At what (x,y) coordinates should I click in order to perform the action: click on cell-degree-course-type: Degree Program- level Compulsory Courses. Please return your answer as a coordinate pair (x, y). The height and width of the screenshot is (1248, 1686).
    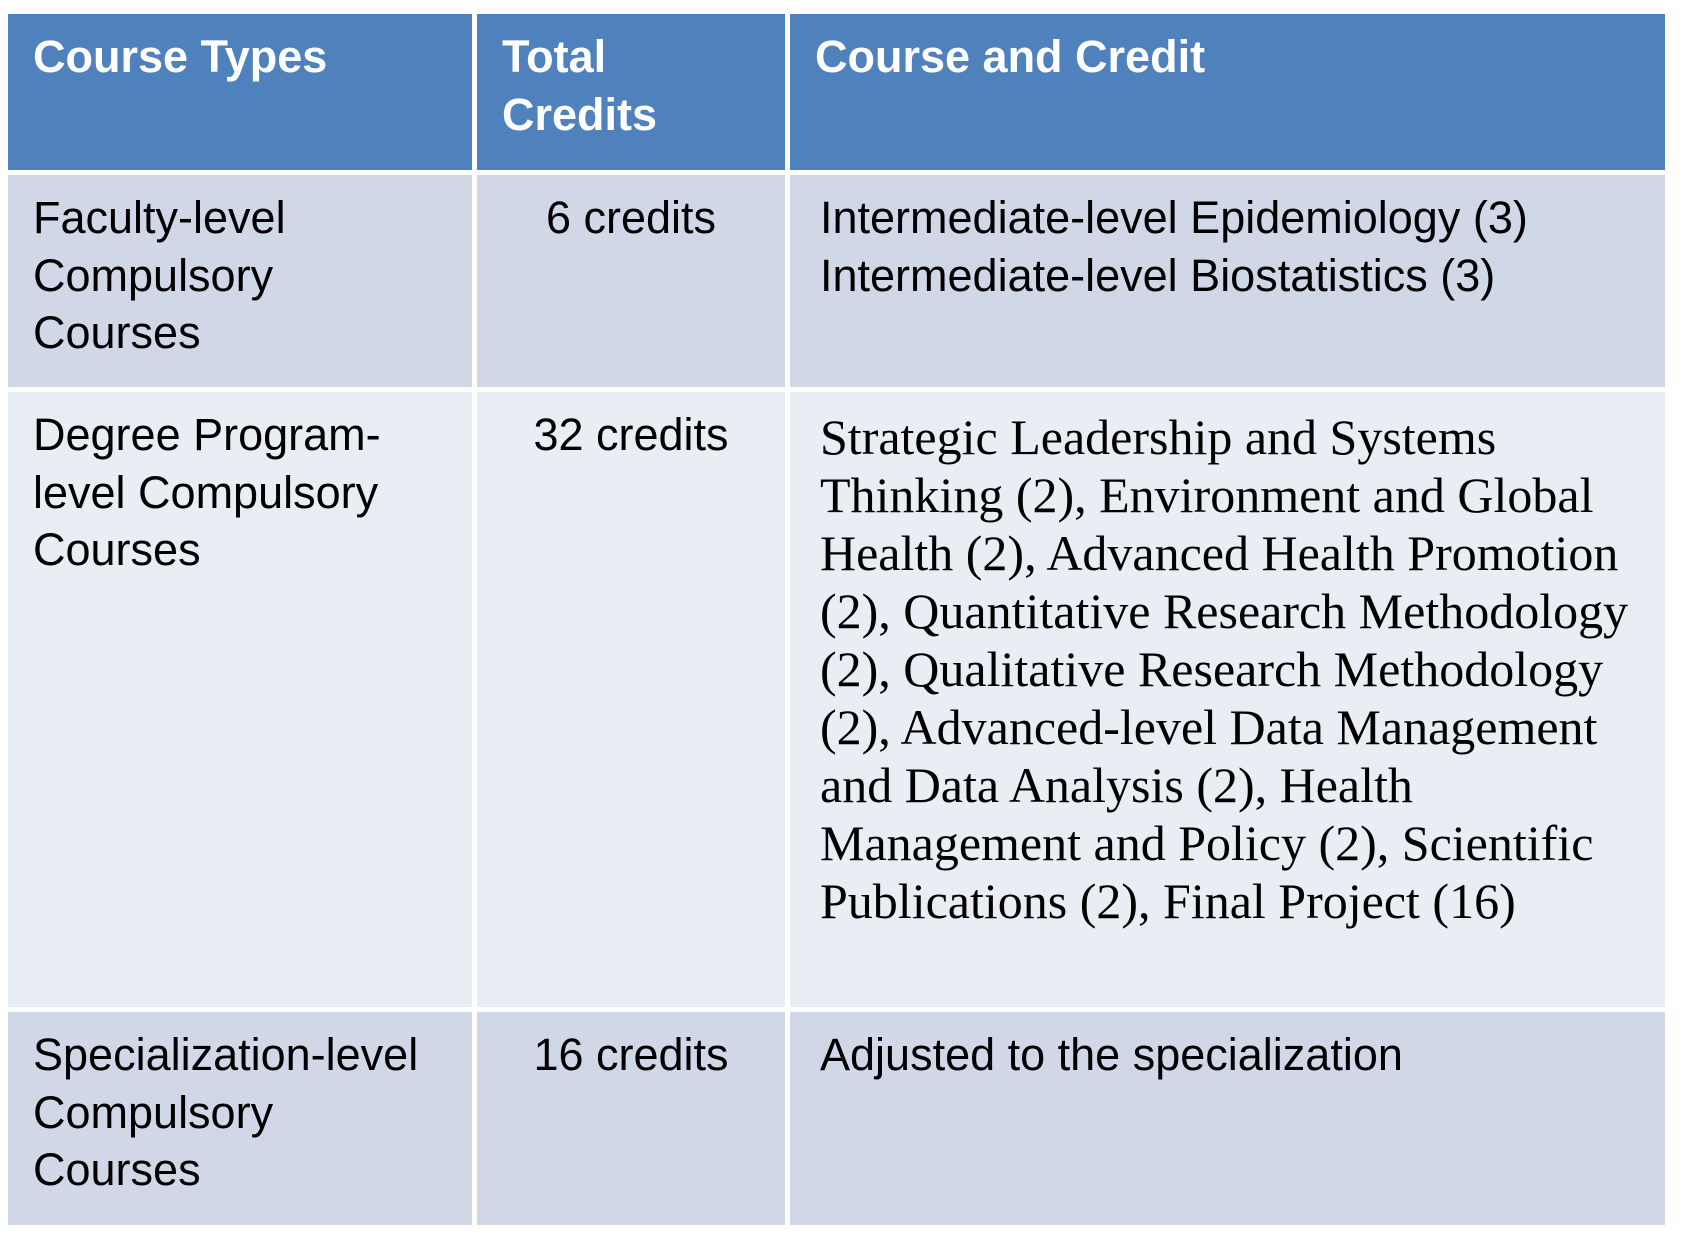
    Looking at the image, I should click on (240, 699).